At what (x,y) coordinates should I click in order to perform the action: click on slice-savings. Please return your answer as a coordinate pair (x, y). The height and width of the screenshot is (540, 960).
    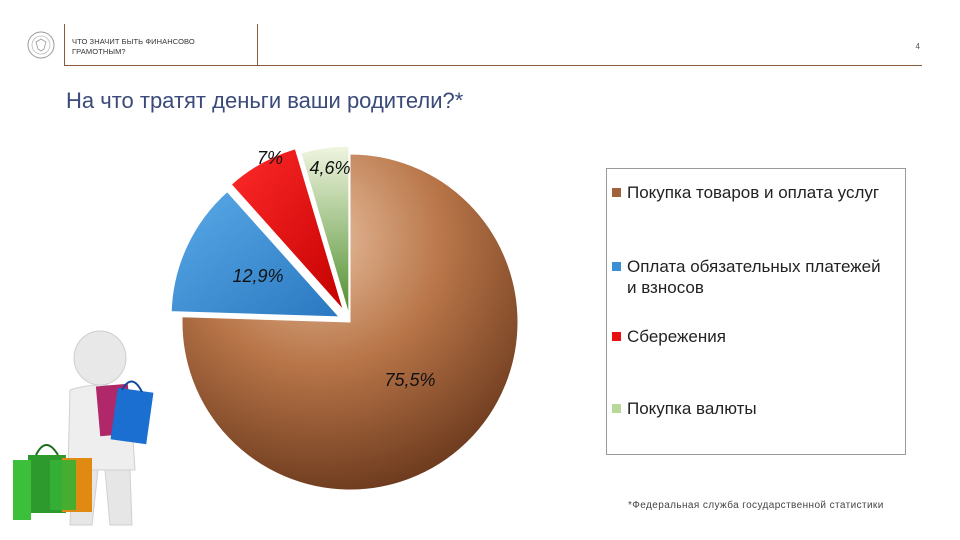
    Looking at the image, I should click on (287, 229).